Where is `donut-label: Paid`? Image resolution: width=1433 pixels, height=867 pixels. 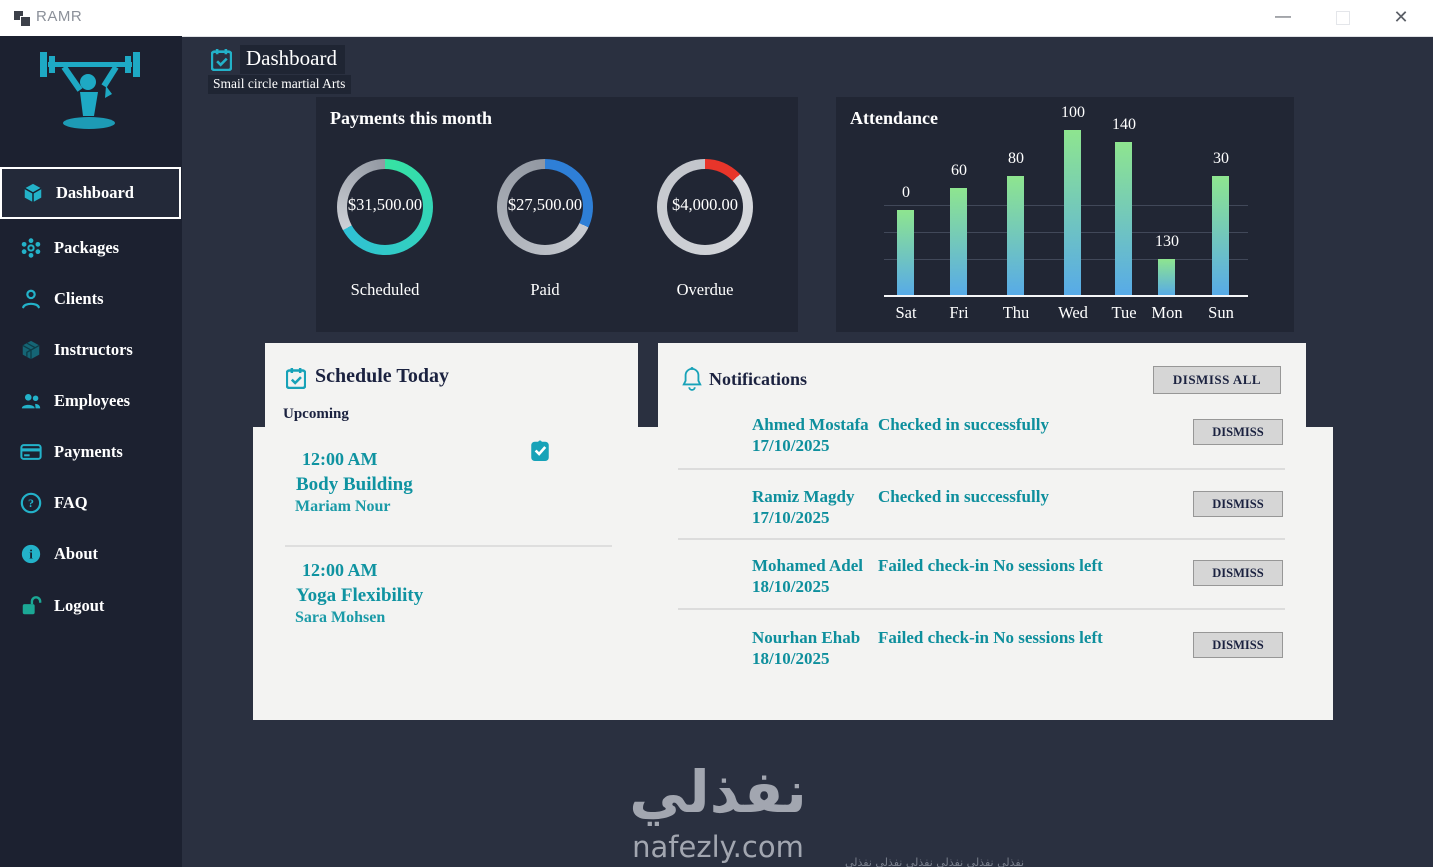 donut-label: Paid is located at coordinates (545, 289).